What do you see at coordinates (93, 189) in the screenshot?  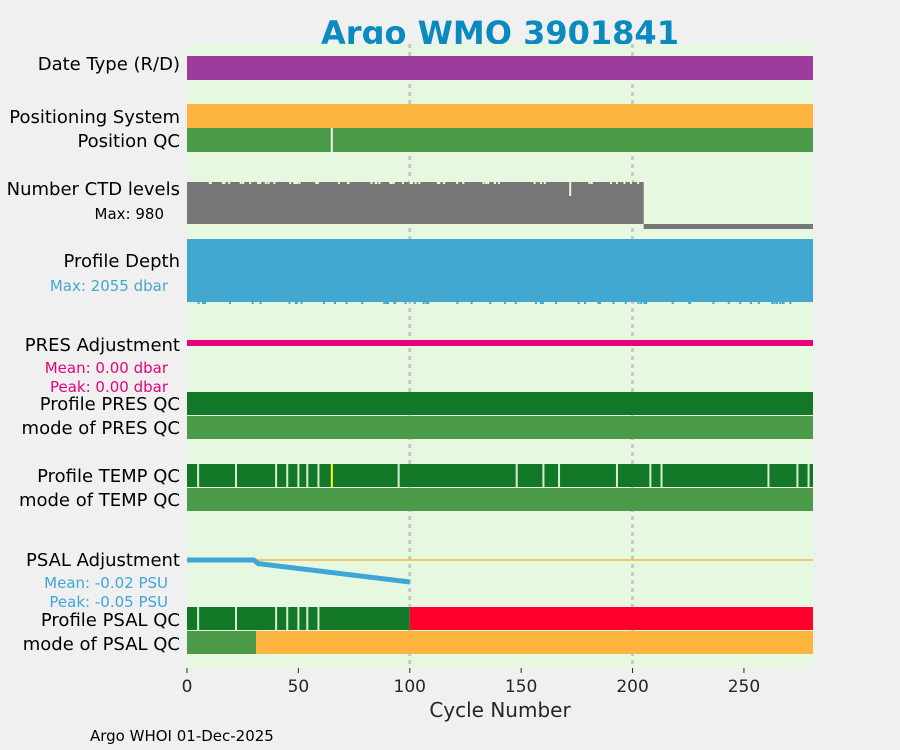 I see `label-ctd-levels: Number CTD levels` at bounding box center [93, 189].